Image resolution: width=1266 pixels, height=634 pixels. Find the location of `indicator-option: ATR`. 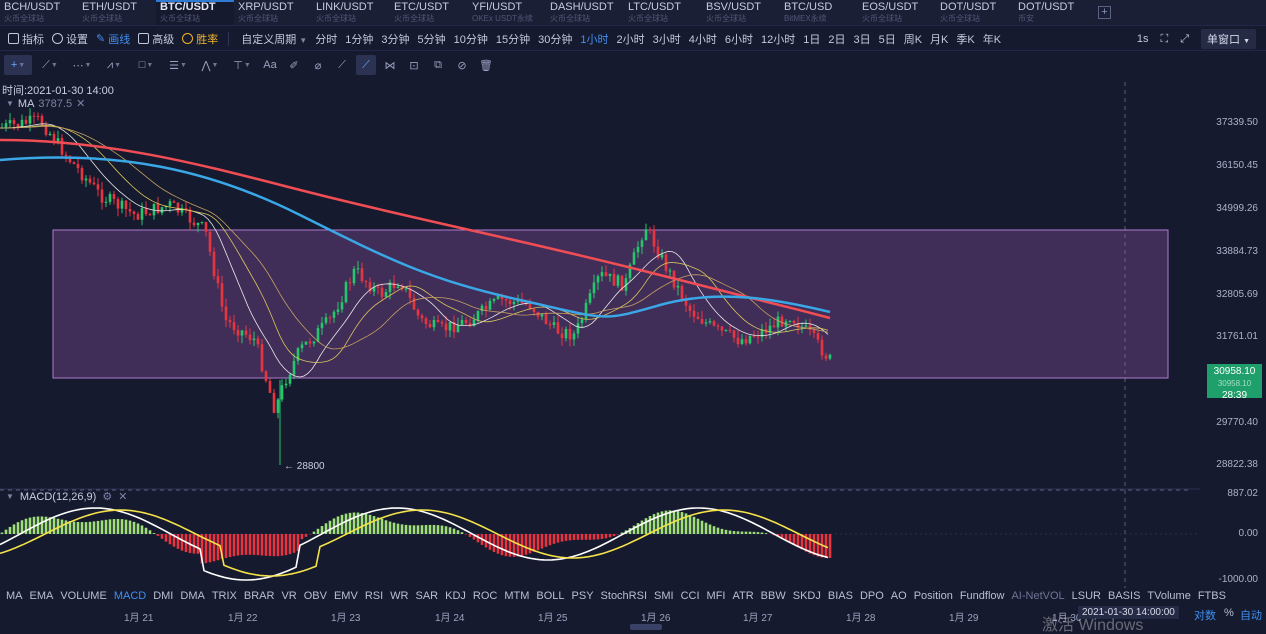

indicator-option: ATR is located at coordinates (743, 596).